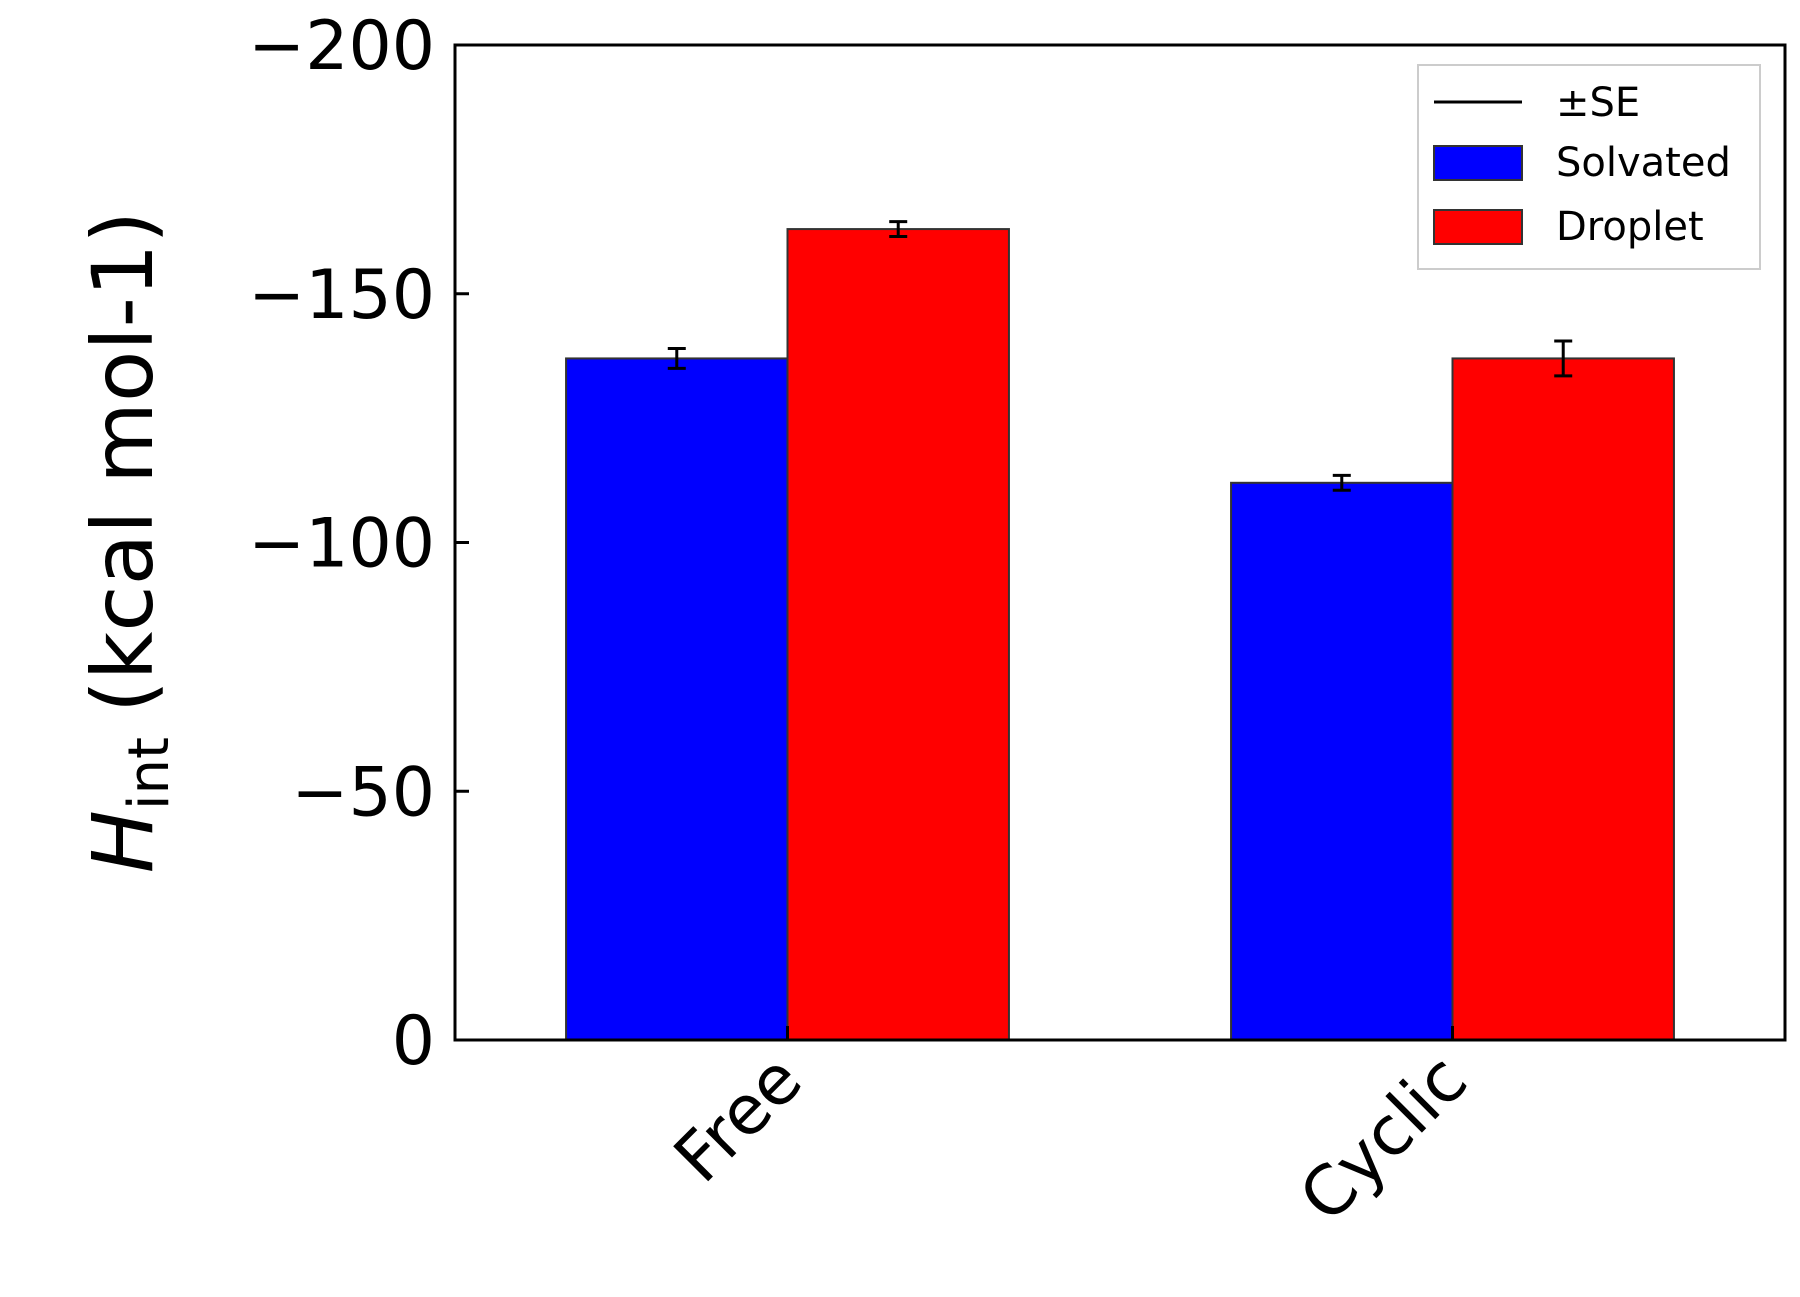  I want to click on bar-droplet-cyclic, so click(1563, 699).